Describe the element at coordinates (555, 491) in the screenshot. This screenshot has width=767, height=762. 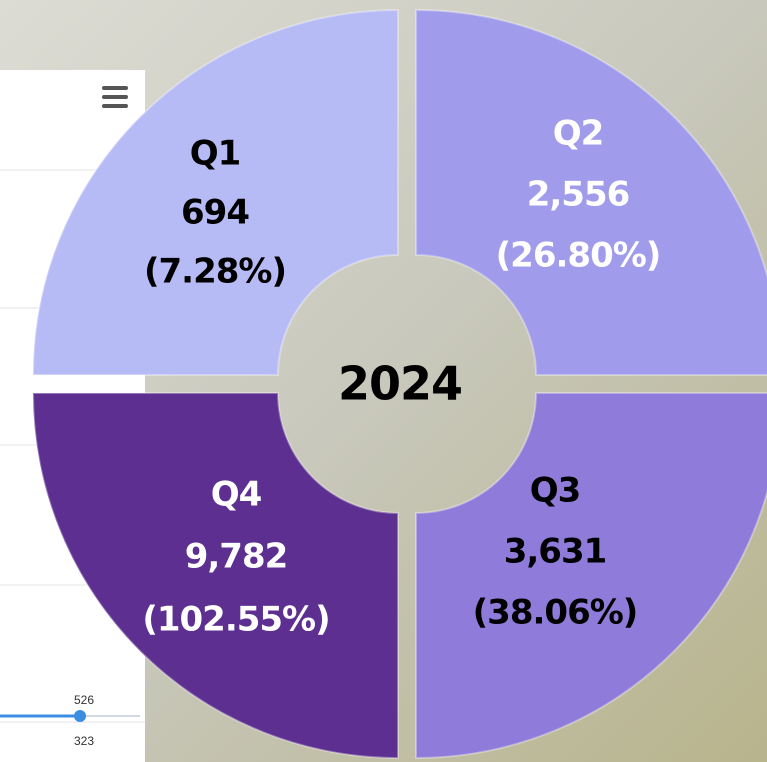
I see `quadrant-name: Q3` at that location.